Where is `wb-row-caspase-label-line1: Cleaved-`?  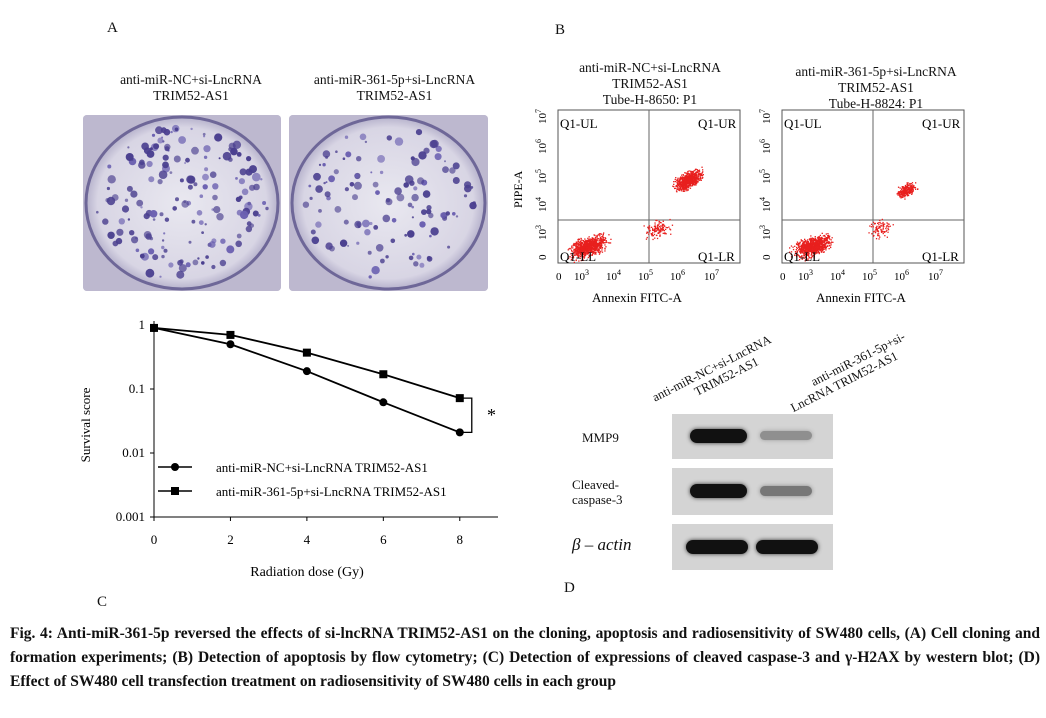
wb-row-caspase-label-line1: Cleaved- is located at coordinates (595, 484).